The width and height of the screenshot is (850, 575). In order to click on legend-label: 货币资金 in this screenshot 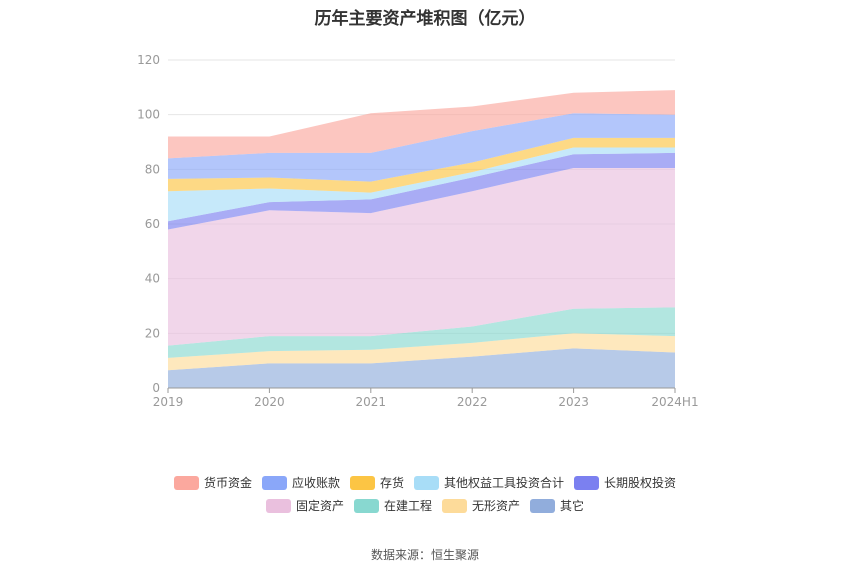, I will do `click(227, 483)`.